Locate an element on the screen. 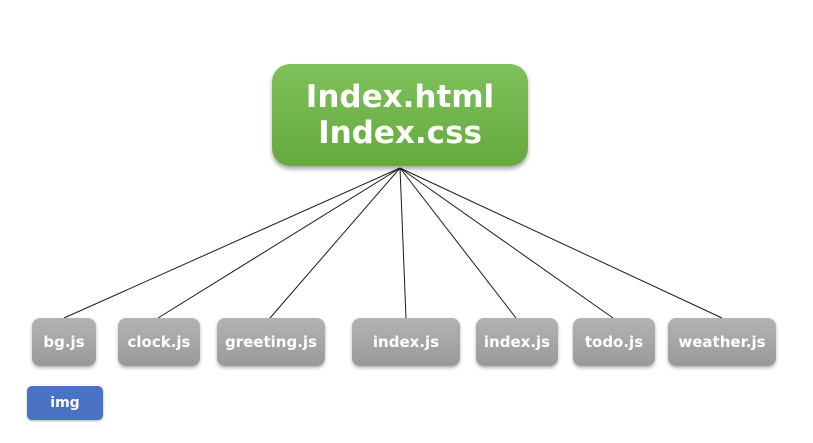  child-node-clock-js: clock.js is located at coordinates (159, 342).